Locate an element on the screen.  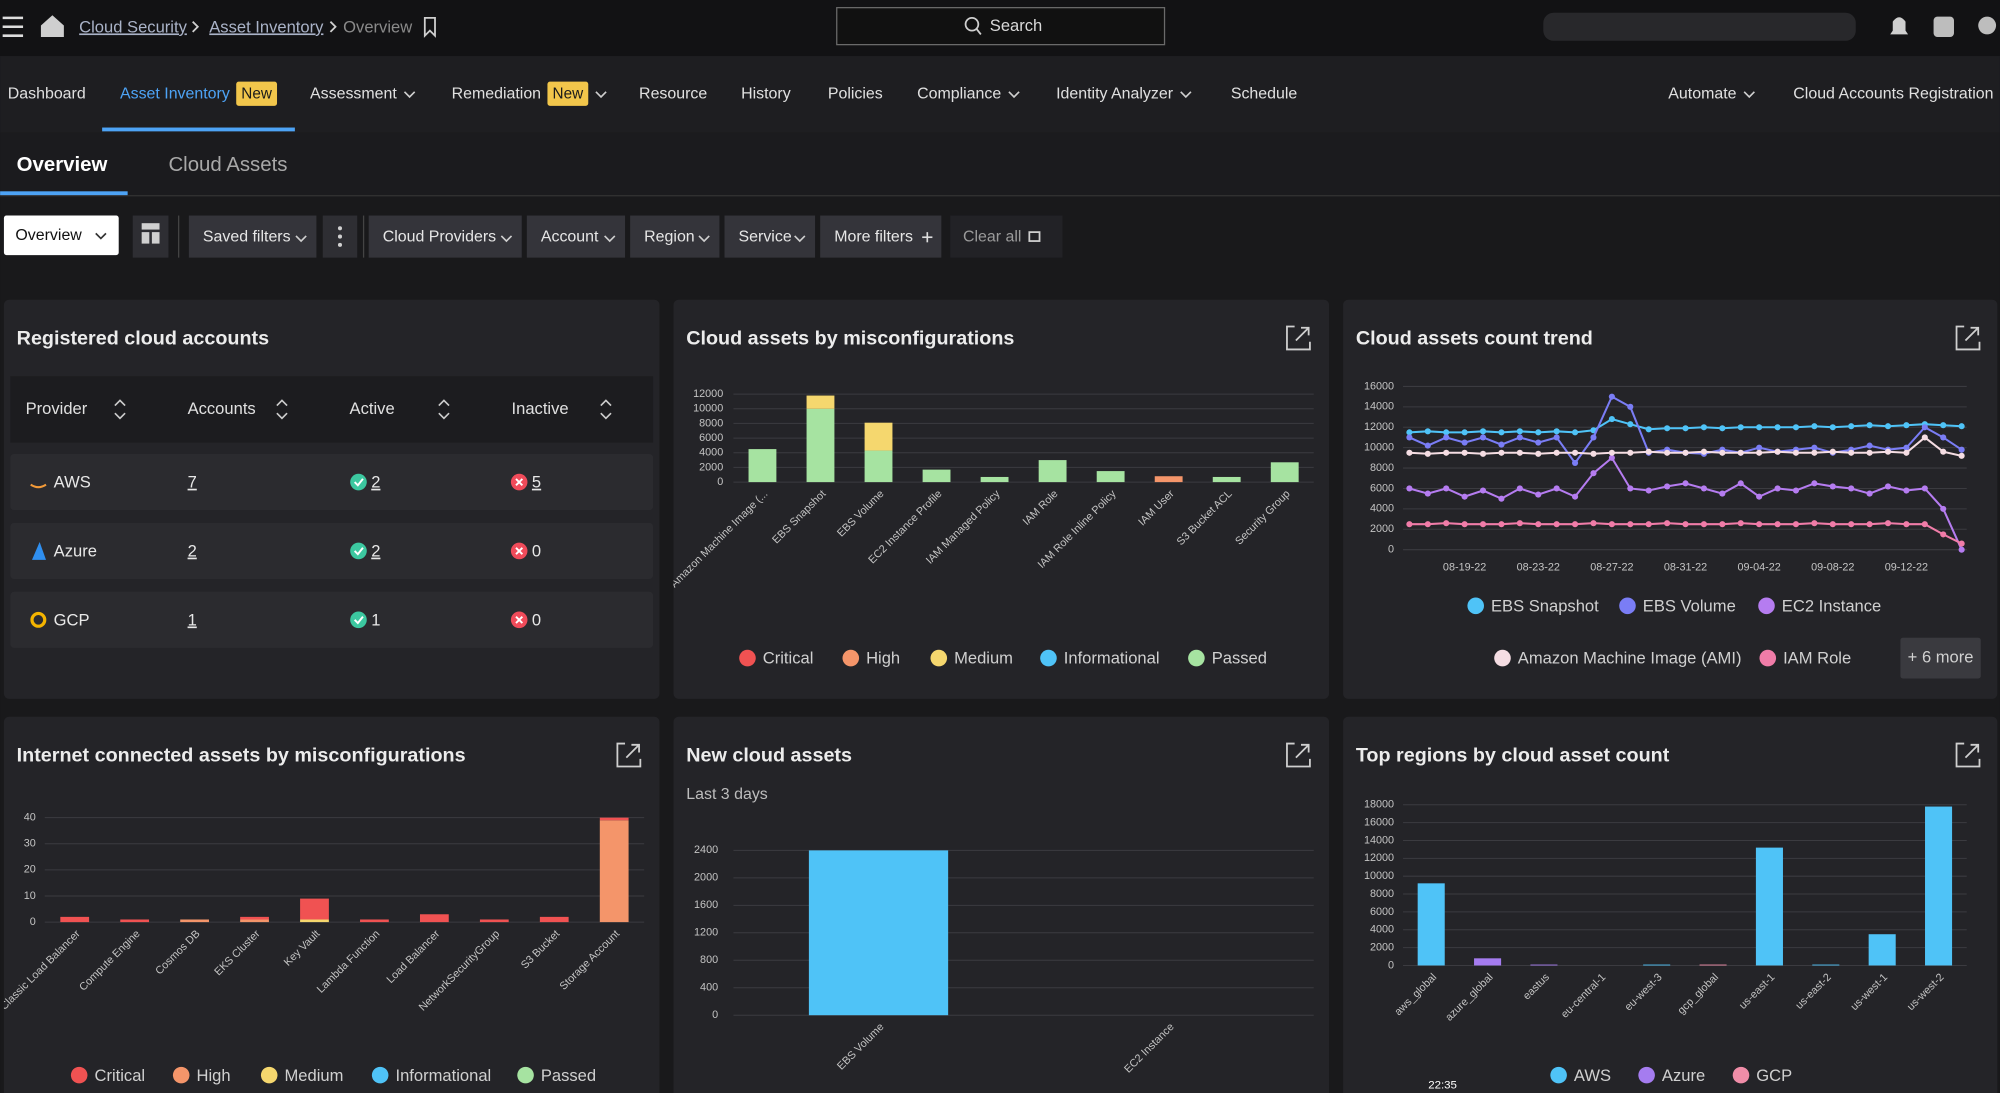
subtab: Overview is located at coordinates (62, 165).